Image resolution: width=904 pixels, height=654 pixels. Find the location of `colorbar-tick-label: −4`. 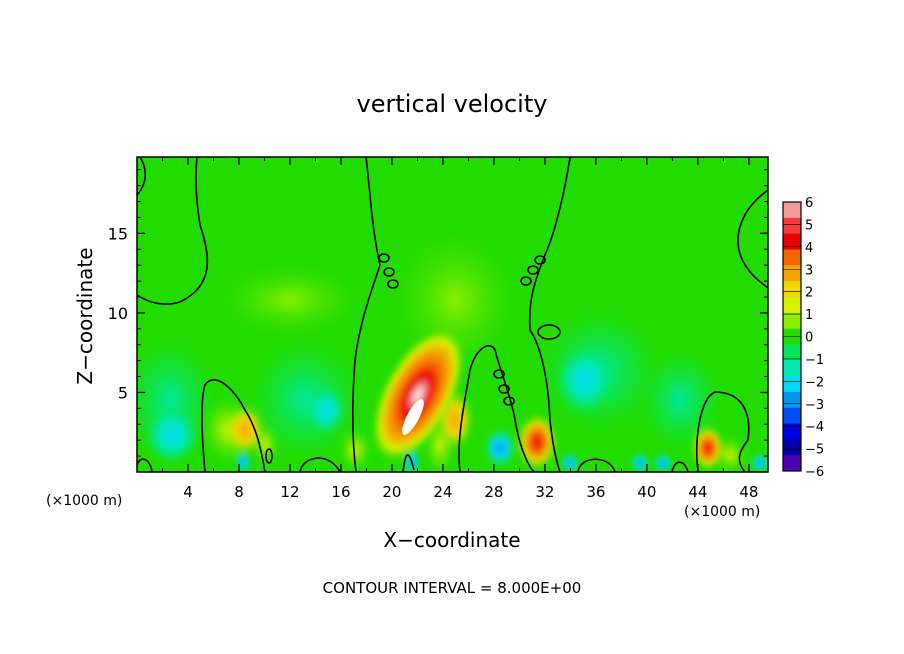

colorbar-tick-label: −4 is located at coordinates (814, 427).